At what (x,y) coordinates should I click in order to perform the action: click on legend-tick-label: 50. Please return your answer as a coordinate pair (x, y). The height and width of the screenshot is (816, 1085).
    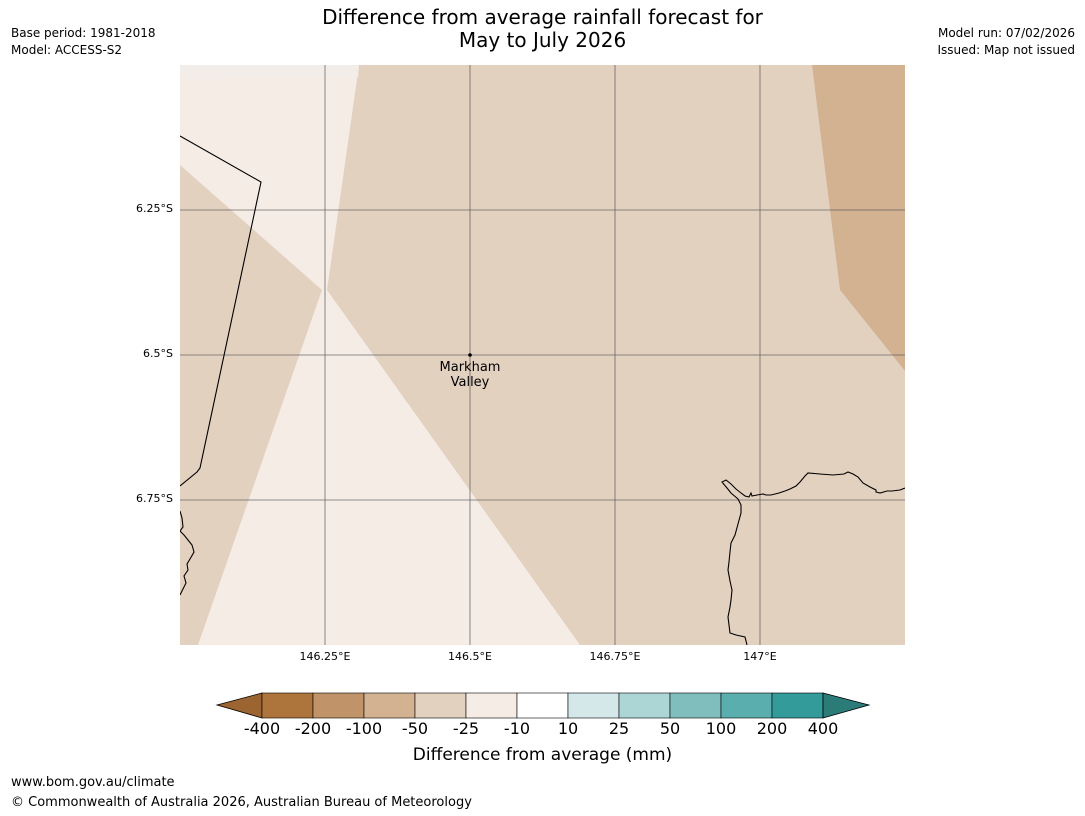
    Looking at the image, I should click on (670, 728).